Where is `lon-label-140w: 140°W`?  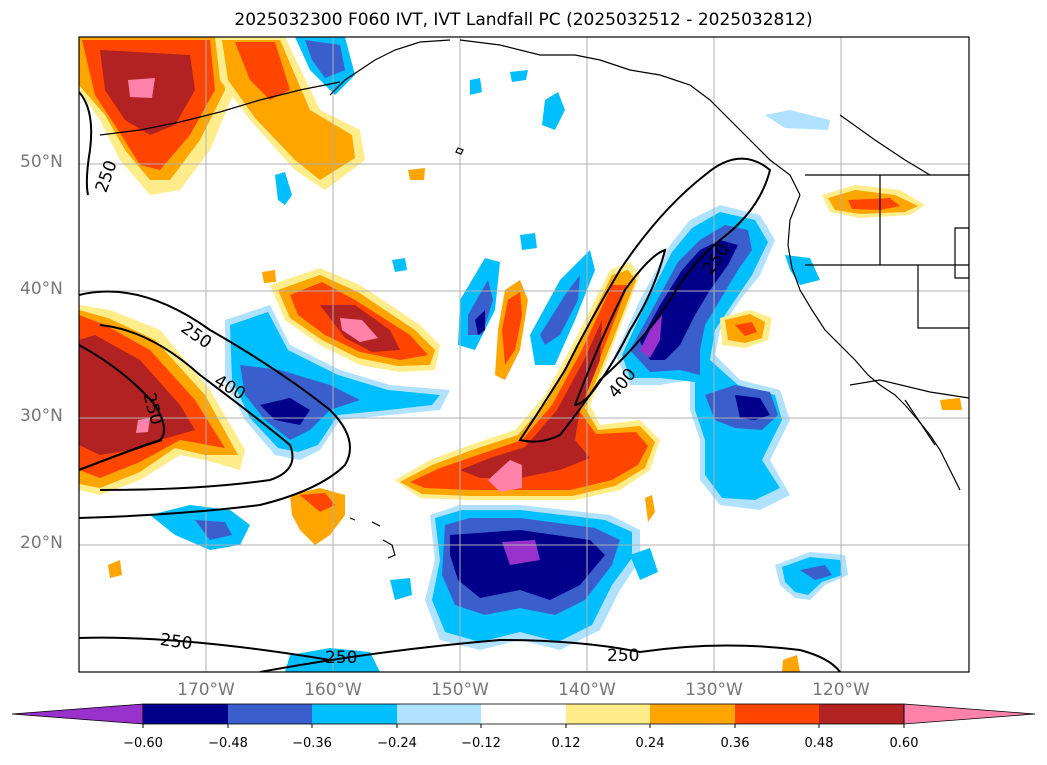
lon-label-140w: 140°W is located at coordinates (587, 690).